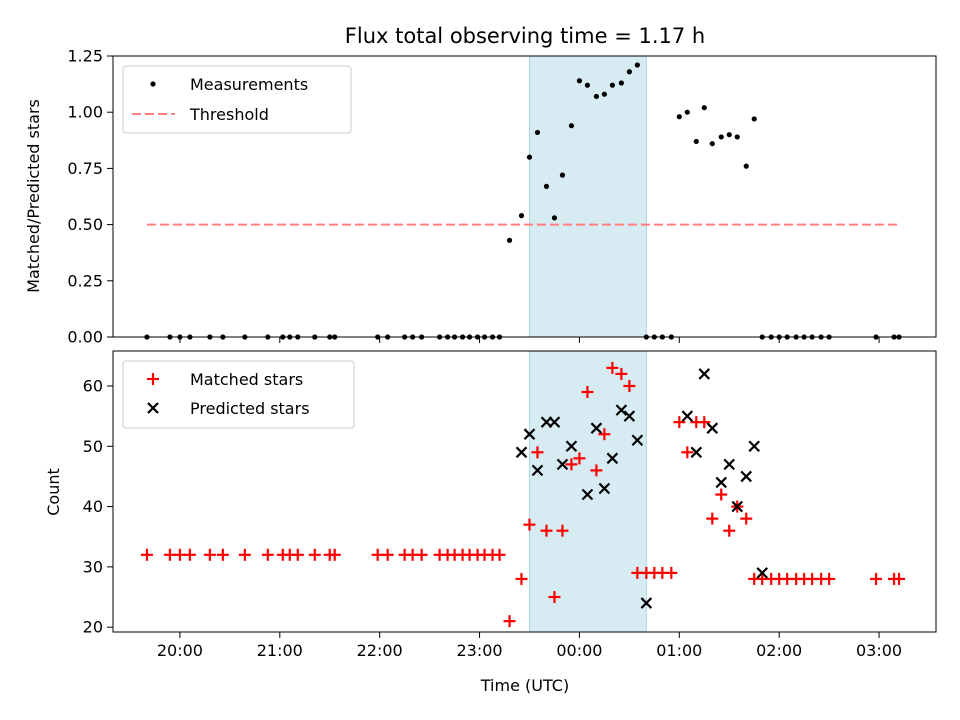 The height and width of the screenshot is (720, 960). I want to click on top-highlight-span, so click(587, 196).